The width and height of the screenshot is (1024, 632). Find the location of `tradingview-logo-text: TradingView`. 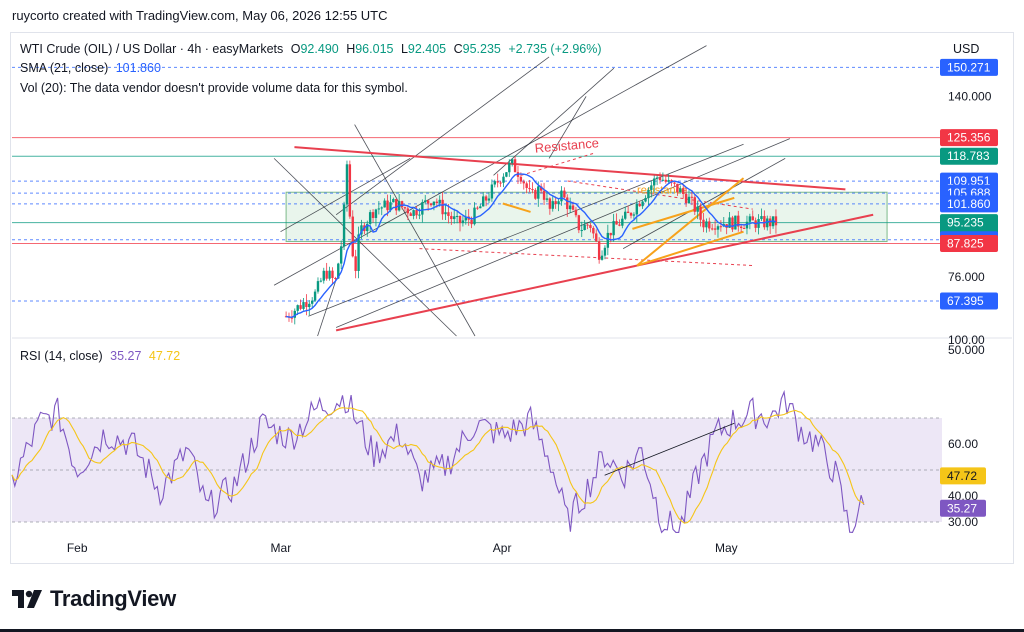

tradingview-logo-text: TradingView is located at coordinates (113, 598).